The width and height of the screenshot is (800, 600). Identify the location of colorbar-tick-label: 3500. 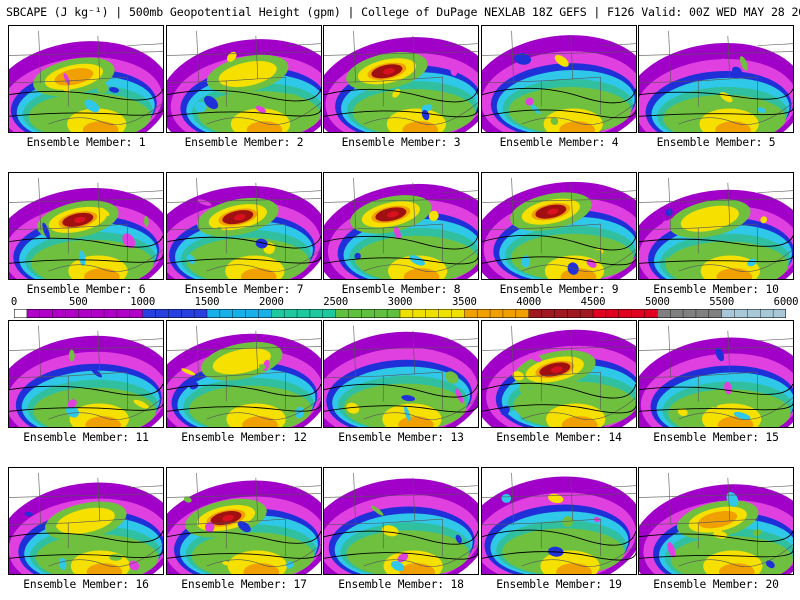
(464, 302).